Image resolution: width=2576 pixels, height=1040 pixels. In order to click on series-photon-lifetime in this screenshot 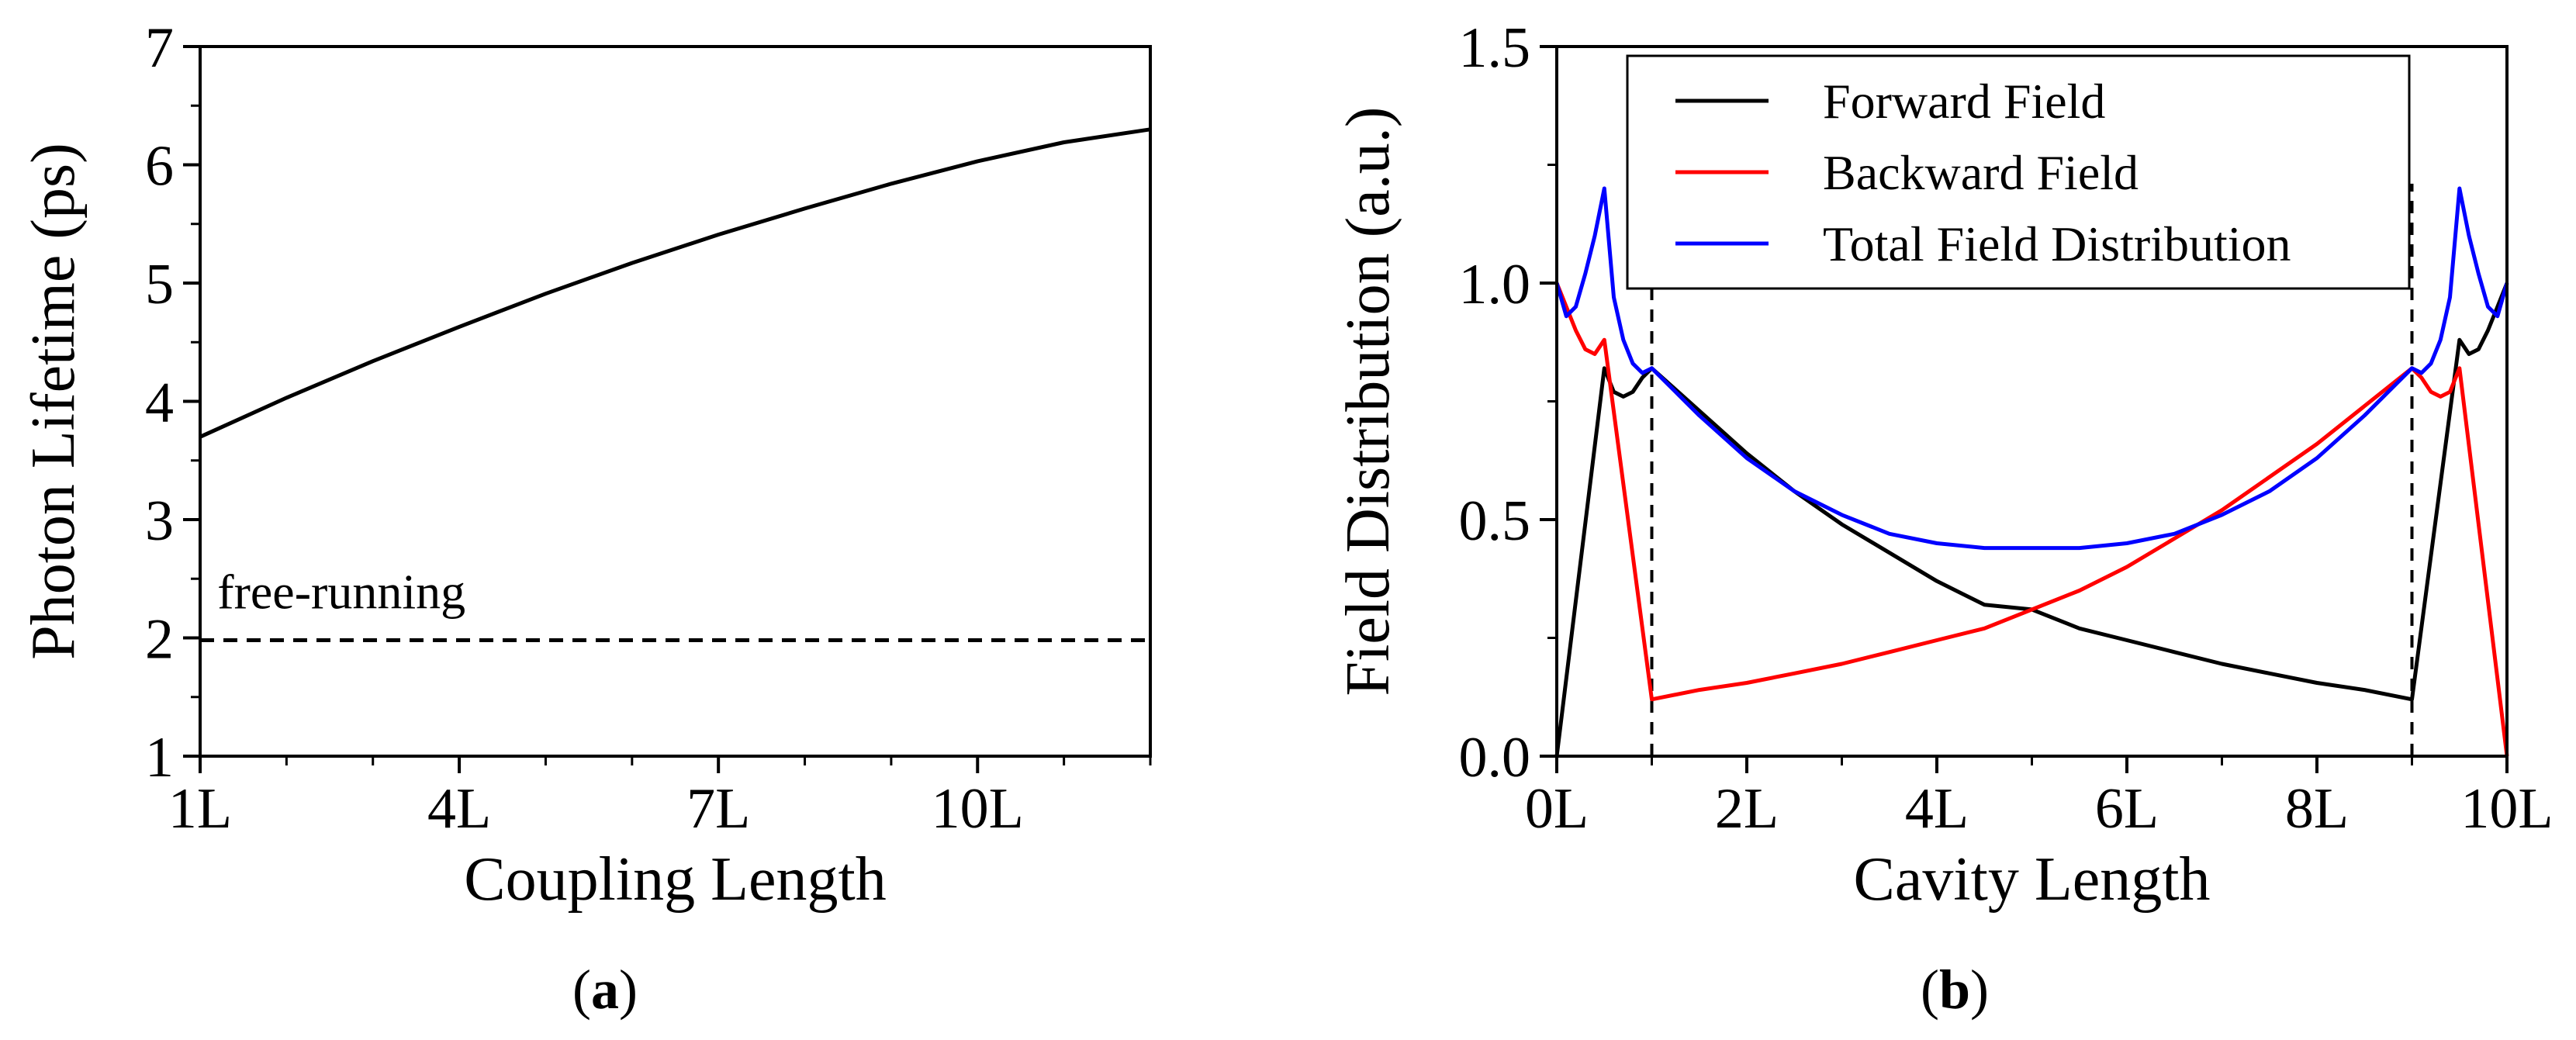, I will do `click(675, 283)`.